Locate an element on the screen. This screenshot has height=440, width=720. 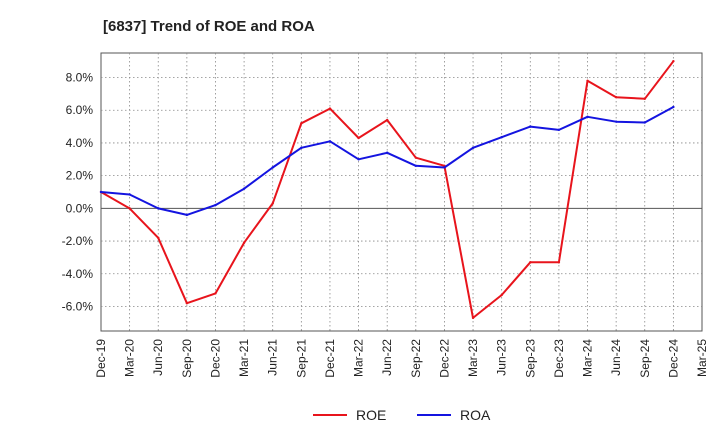
x-tick-label: Dec-22 is located at coordinates (444, 358).